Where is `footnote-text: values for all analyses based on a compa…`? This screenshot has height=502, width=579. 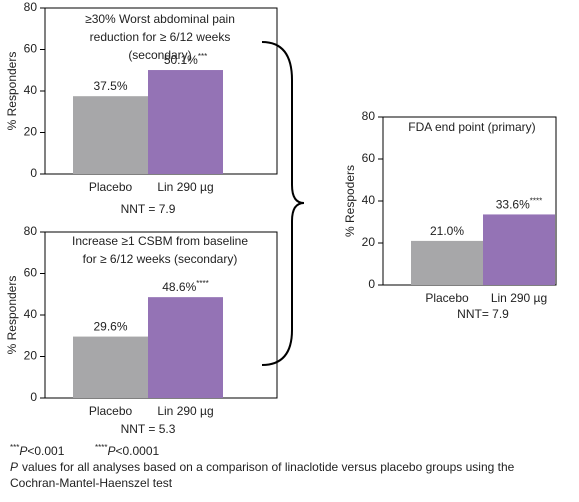 footnote-text: values for all analyses based on a compa… is located at coordinates (268, 467).